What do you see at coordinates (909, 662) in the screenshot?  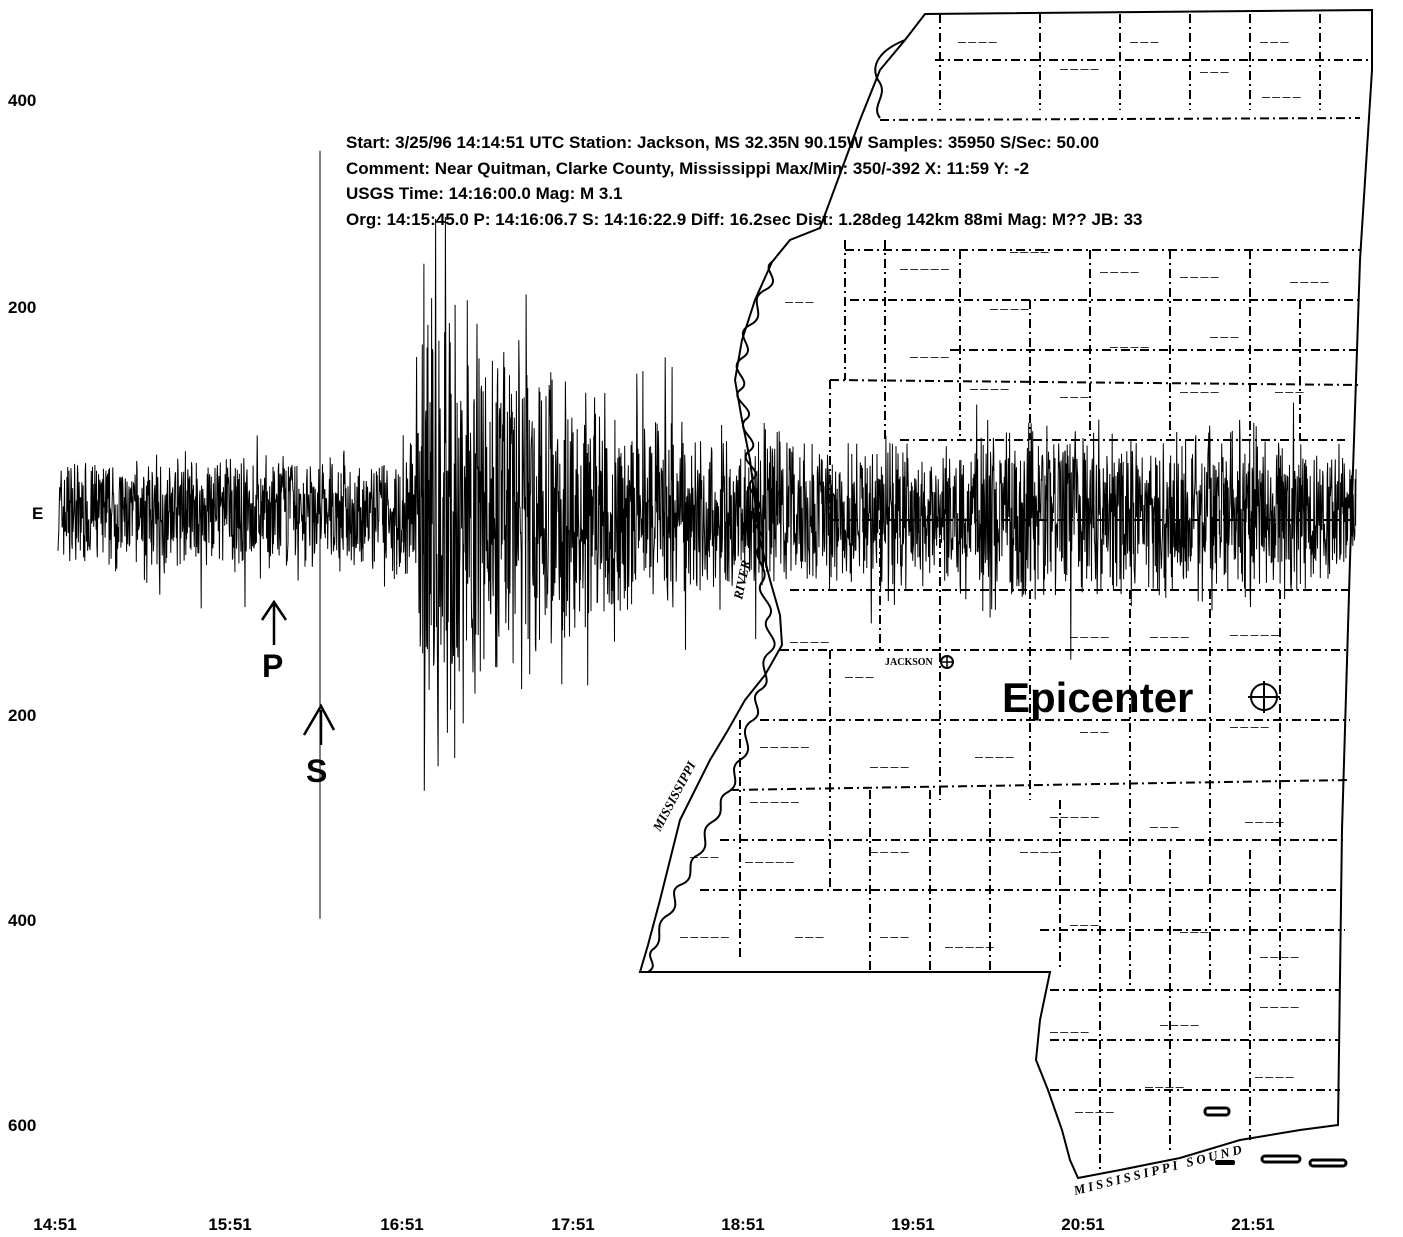 I see `jackson-label: JACKSON` at bounding box center [909, 662].